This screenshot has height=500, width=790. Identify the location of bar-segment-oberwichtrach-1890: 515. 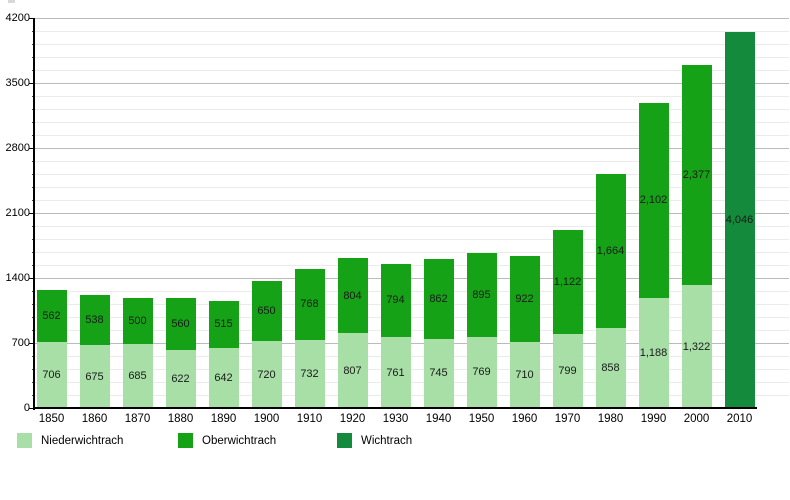
(223, 324).